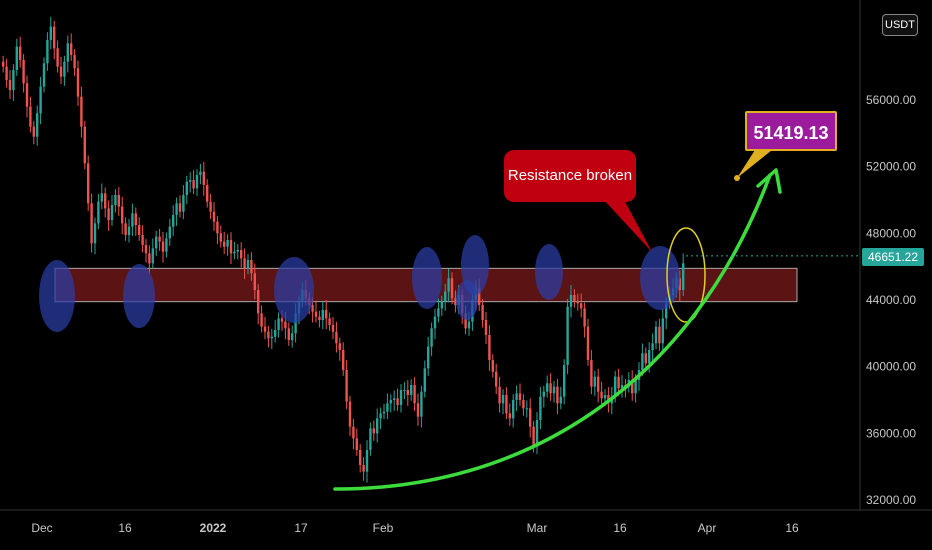 This screenshot has width=932, height=550. What do you see at coordinates (383, 528) in the screenshot?
I see `x-tick-label: Feb` at bounding box center [383, 528].